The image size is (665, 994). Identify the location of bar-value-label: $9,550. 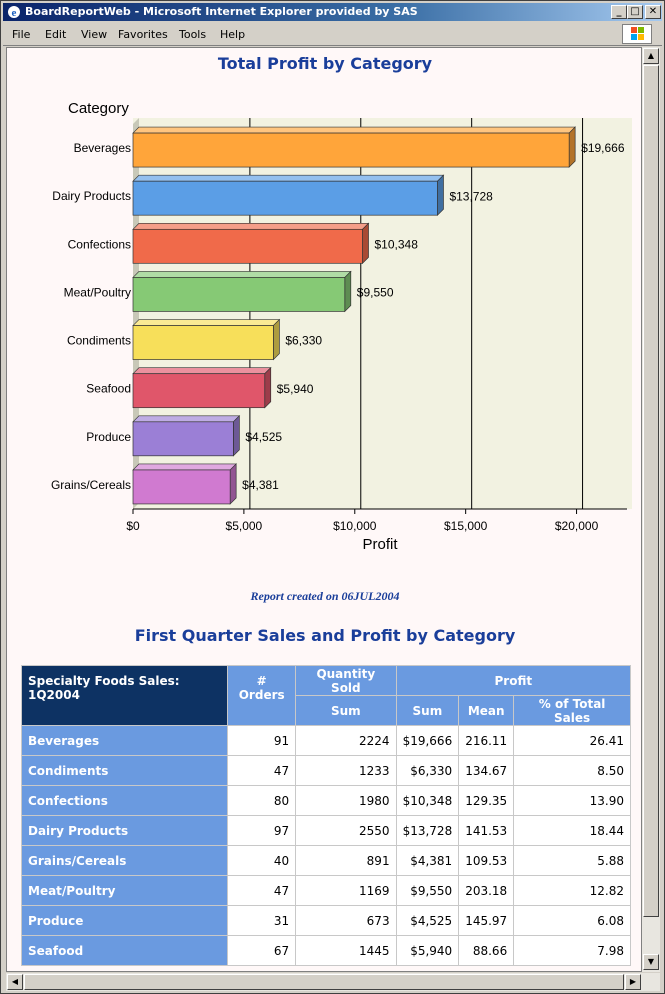
(375, 293).